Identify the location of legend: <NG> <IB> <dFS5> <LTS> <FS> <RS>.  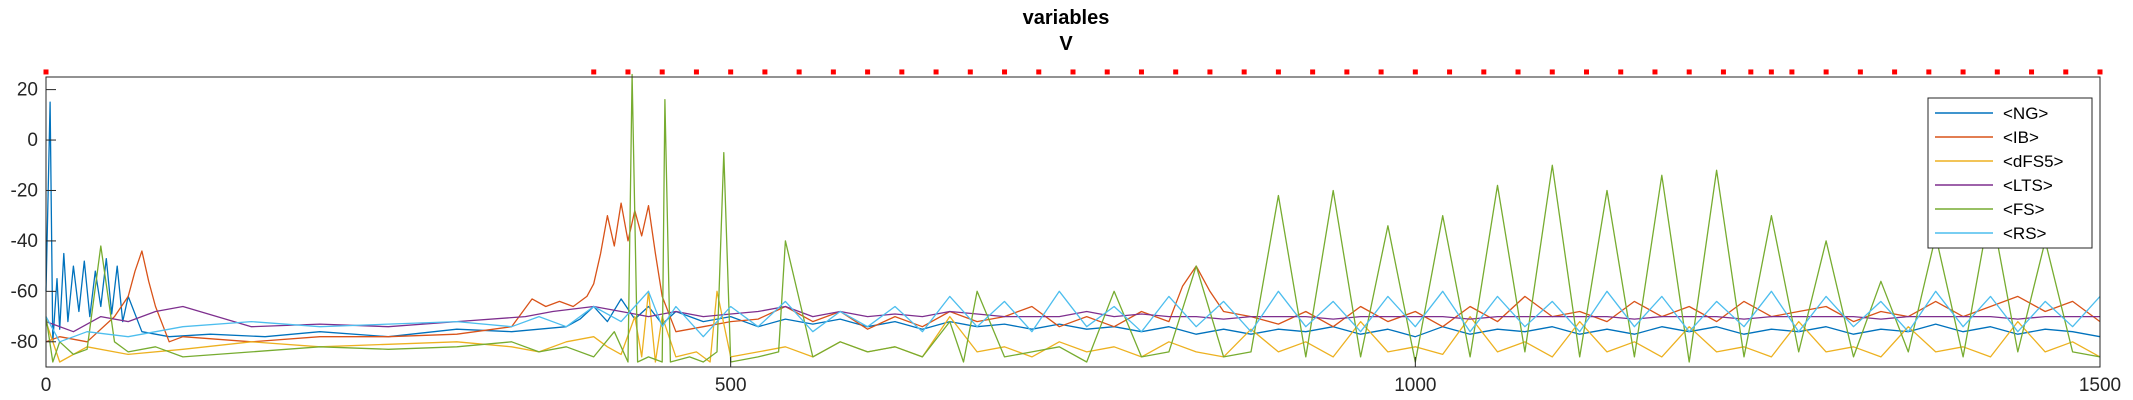
(2010, 173).